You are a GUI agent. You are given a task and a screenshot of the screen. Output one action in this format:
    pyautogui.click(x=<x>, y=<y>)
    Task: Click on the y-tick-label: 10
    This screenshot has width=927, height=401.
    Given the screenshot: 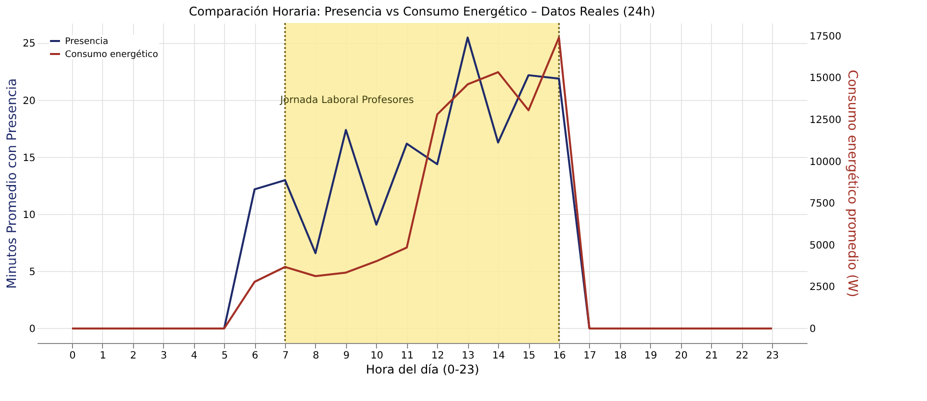 What is the action you would take?
    pyautogui.click(x=29, y=215)
    